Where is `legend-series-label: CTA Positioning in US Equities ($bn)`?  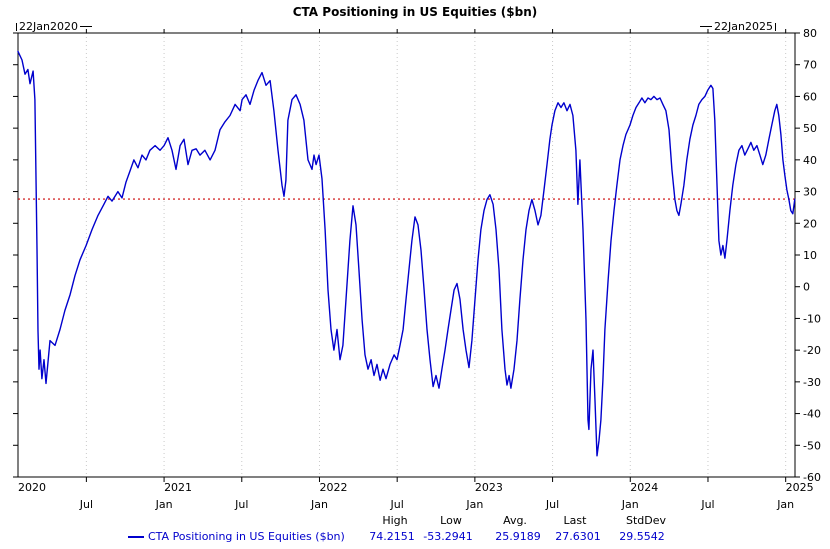 legend-series-label: CTA Positioning in US Equities ($bn) is located at coordinates (246, 536).